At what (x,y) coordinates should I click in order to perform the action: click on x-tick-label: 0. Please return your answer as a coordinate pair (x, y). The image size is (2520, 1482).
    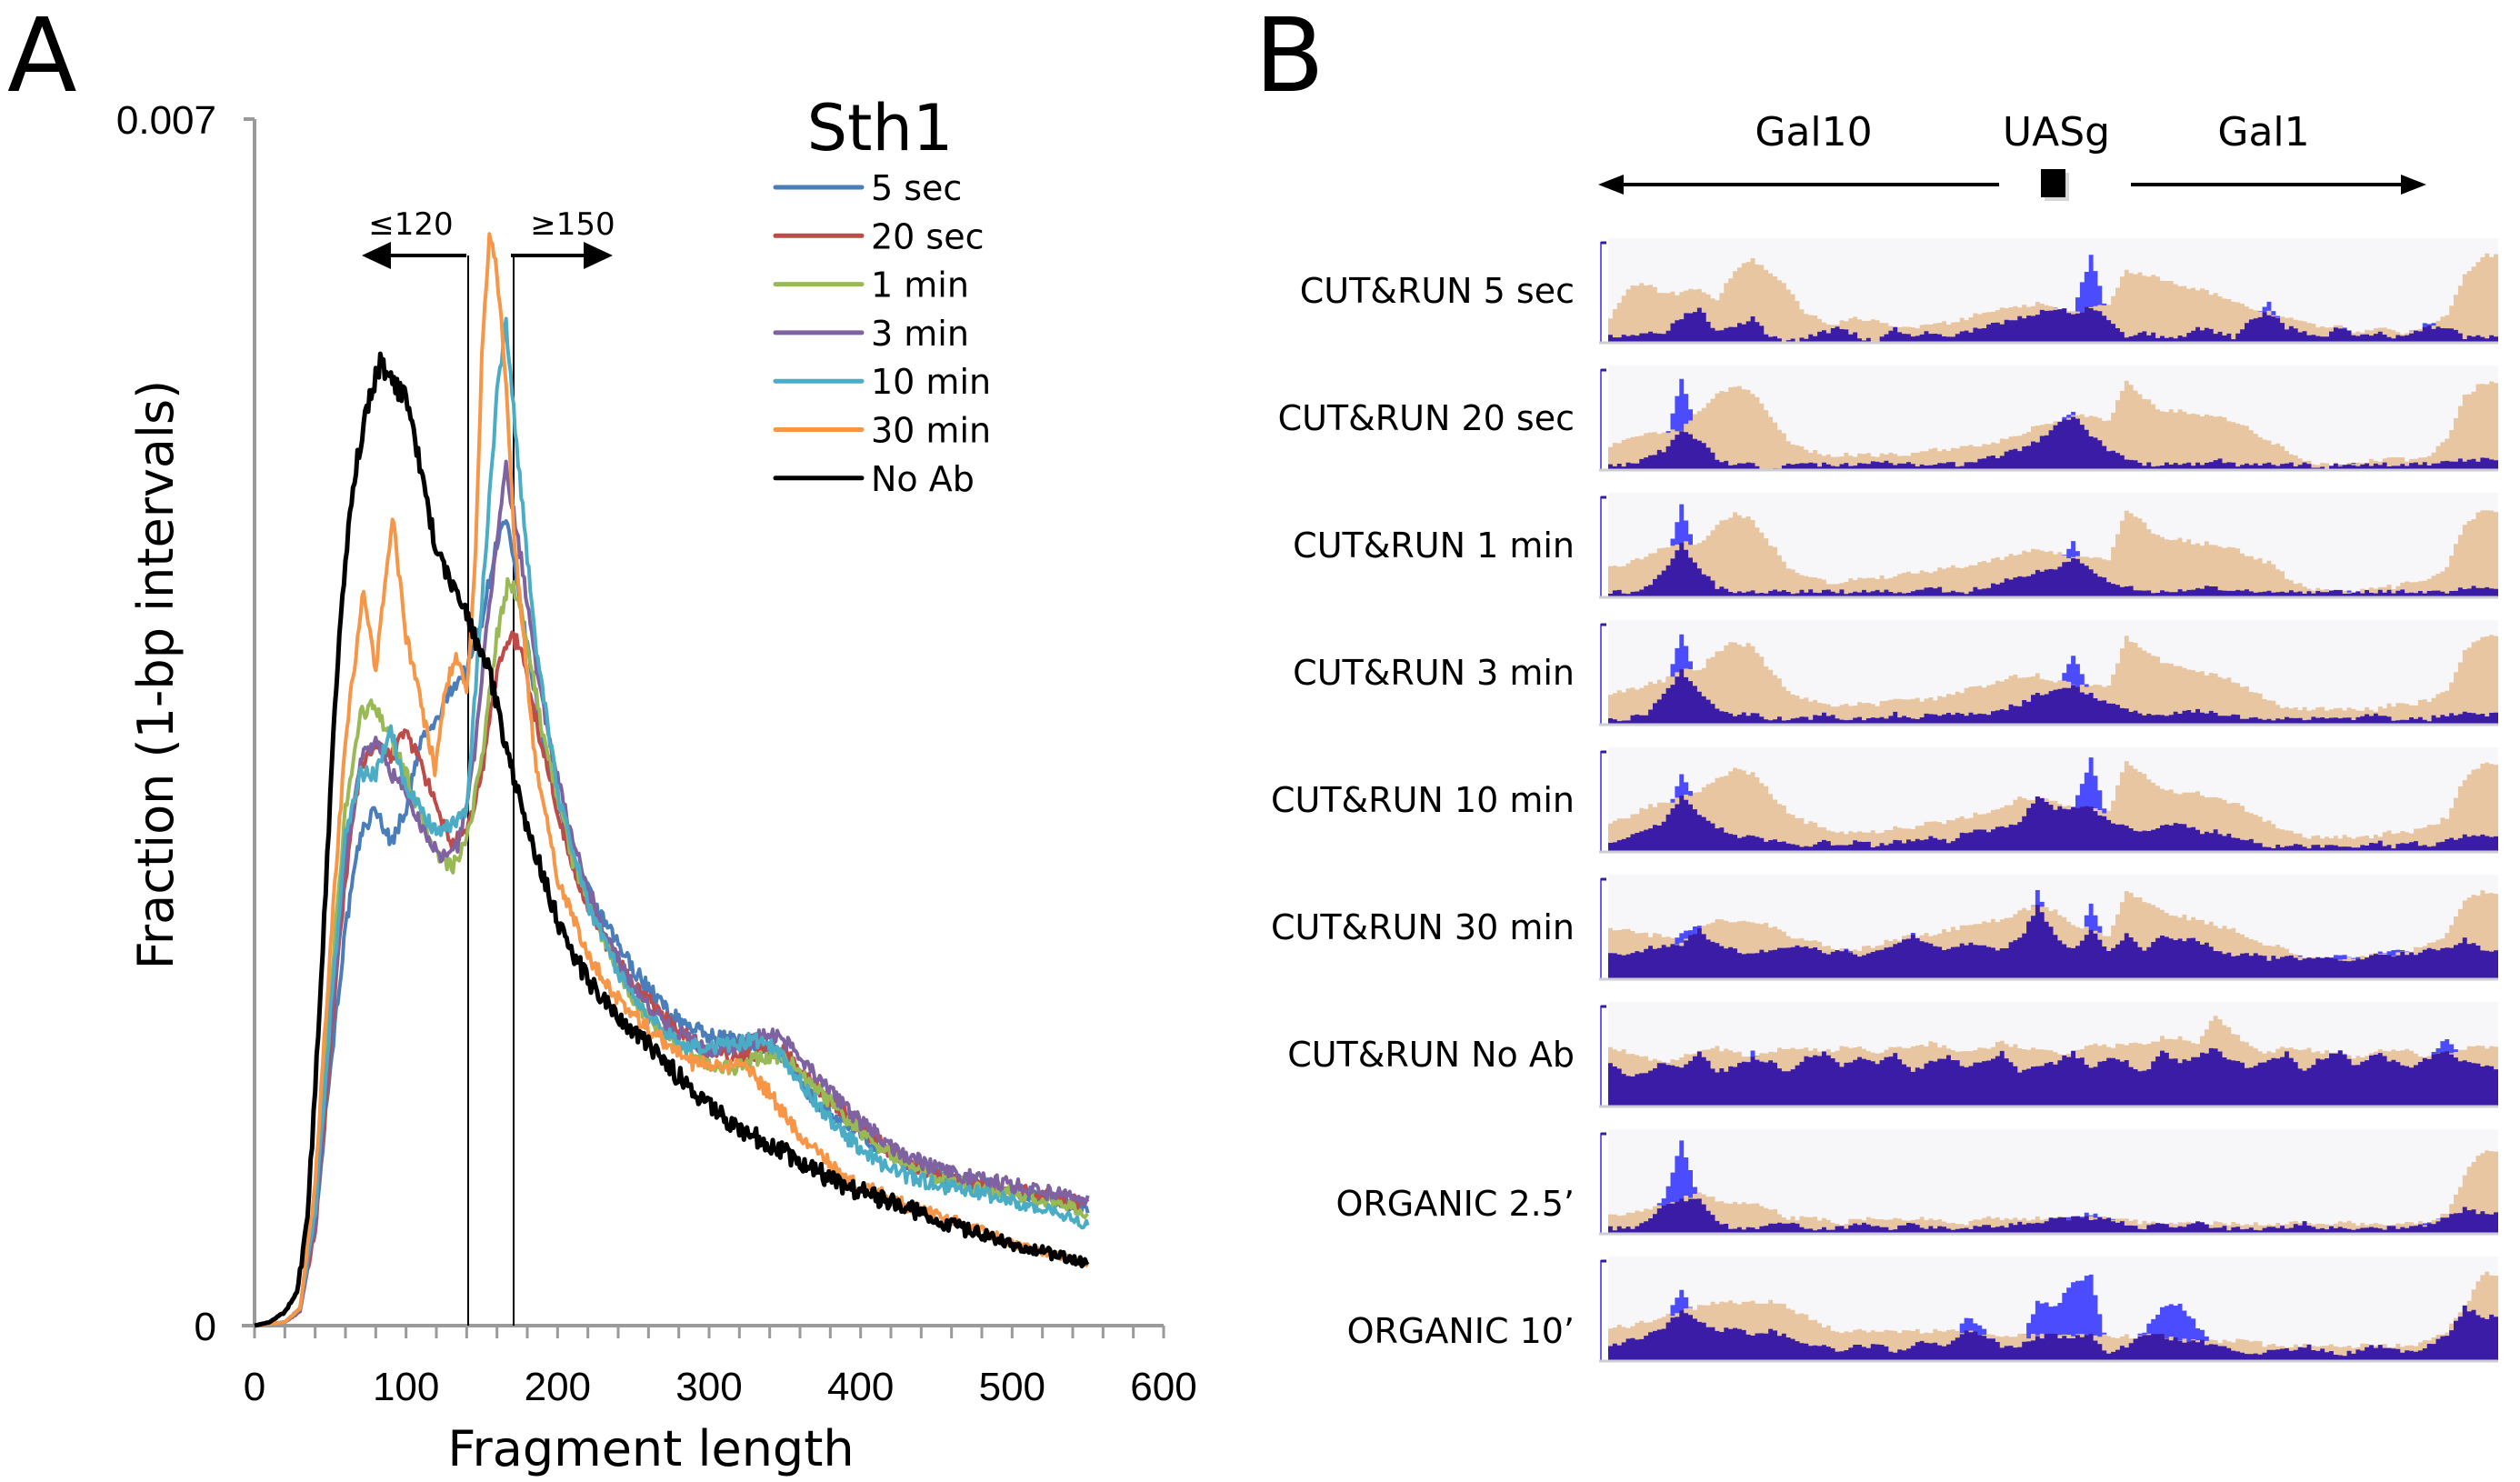
    Looking at the image, I should click on (255, 1387).